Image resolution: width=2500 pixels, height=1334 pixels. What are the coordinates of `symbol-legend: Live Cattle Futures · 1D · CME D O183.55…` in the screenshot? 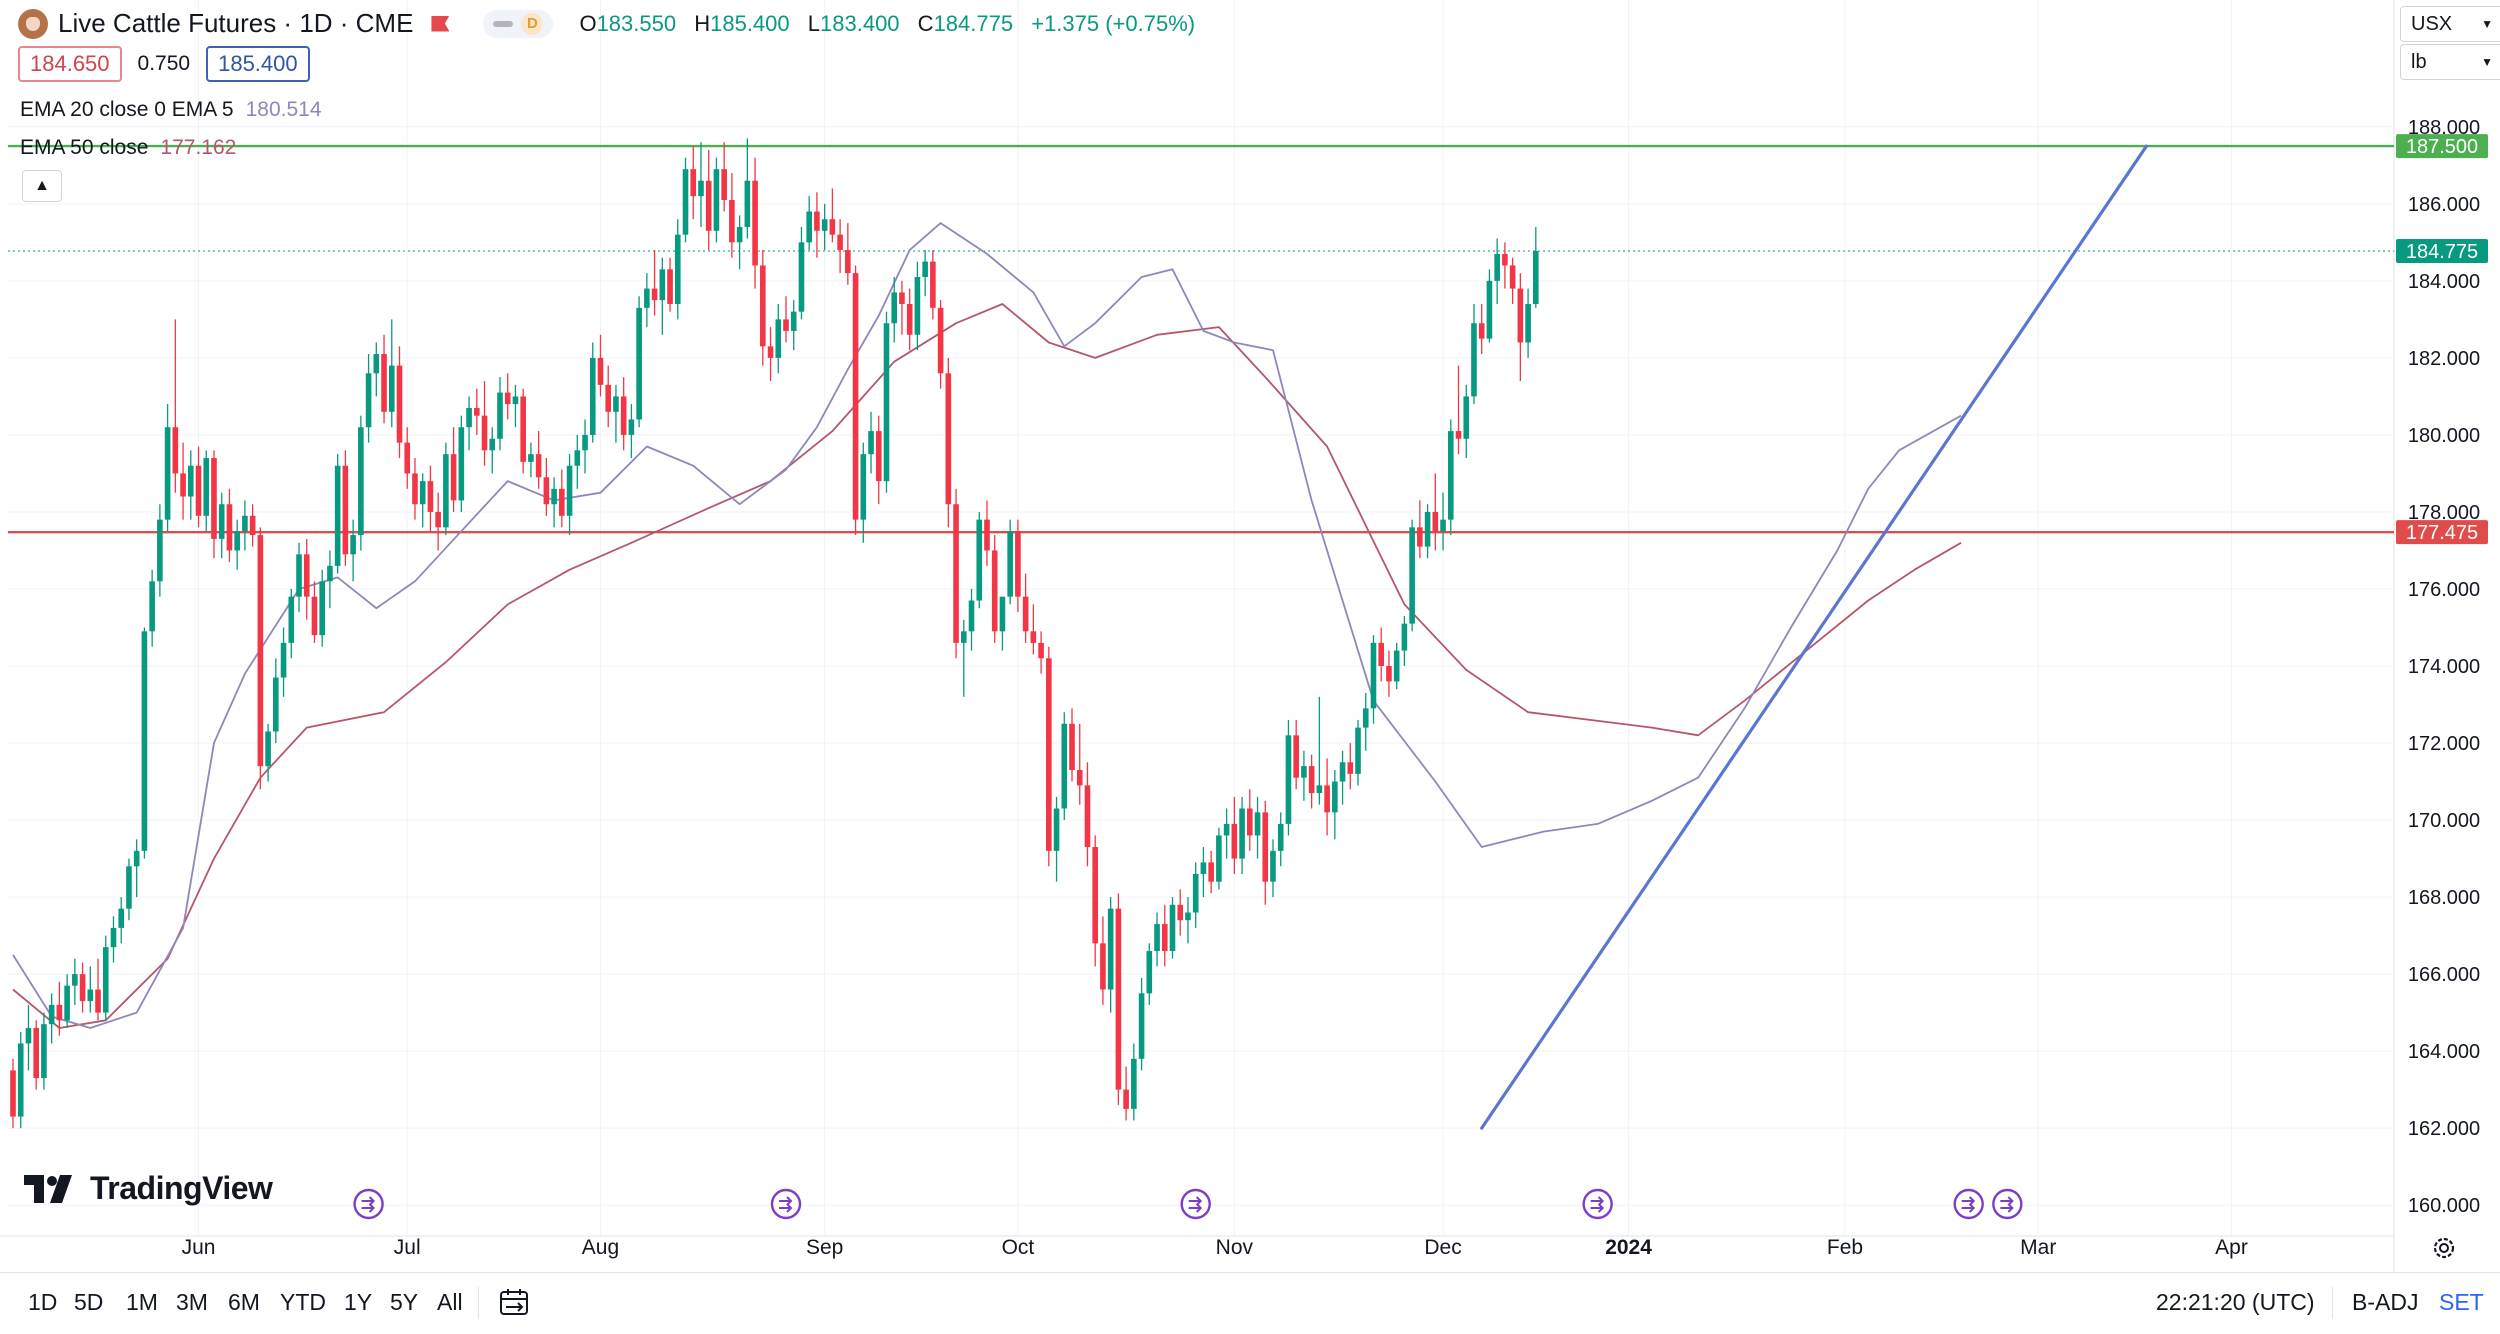 It's located at (612, 23).